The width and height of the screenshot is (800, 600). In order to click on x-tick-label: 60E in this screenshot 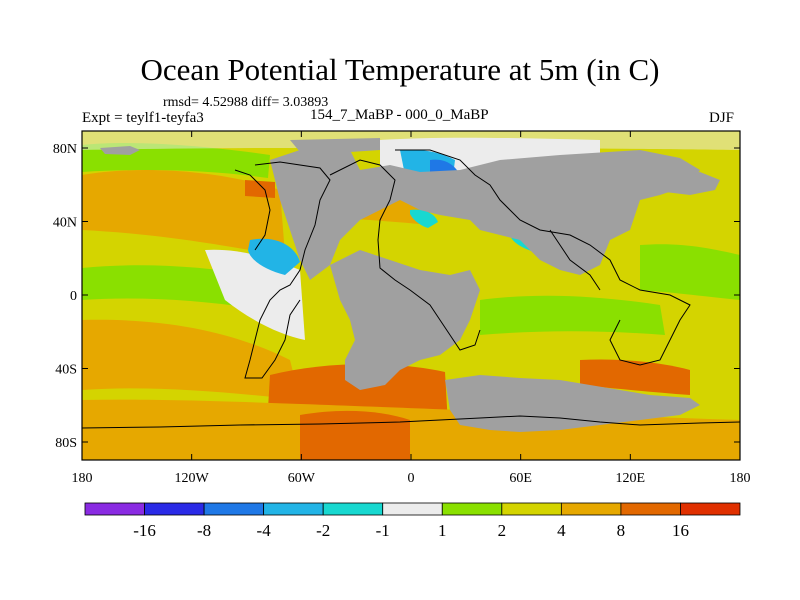, I will do `click(520, 478)`.